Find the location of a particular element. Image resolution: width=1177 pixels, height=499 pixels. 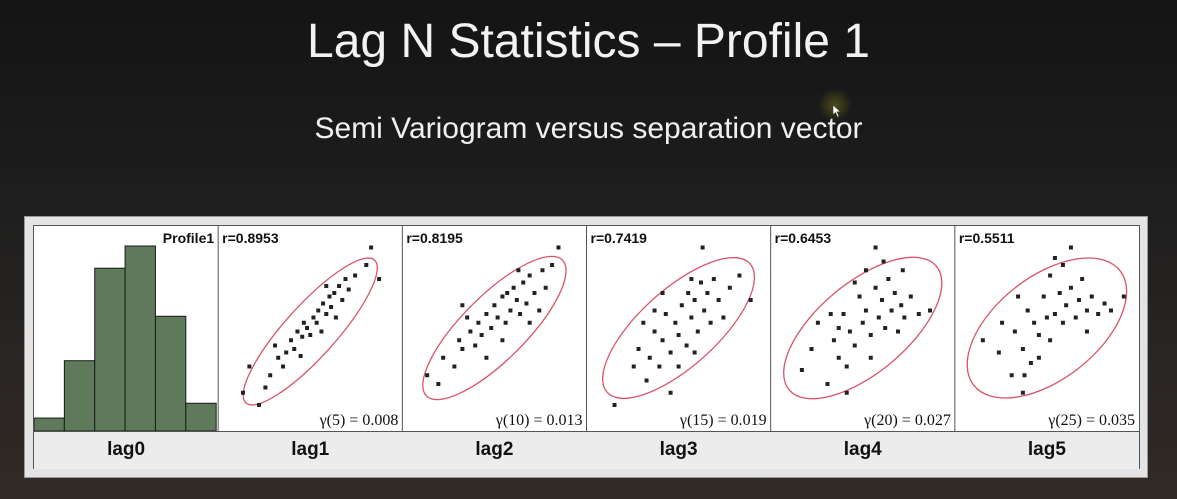

correlation-label: r=0.5511 is located at coordinates (987, 238).